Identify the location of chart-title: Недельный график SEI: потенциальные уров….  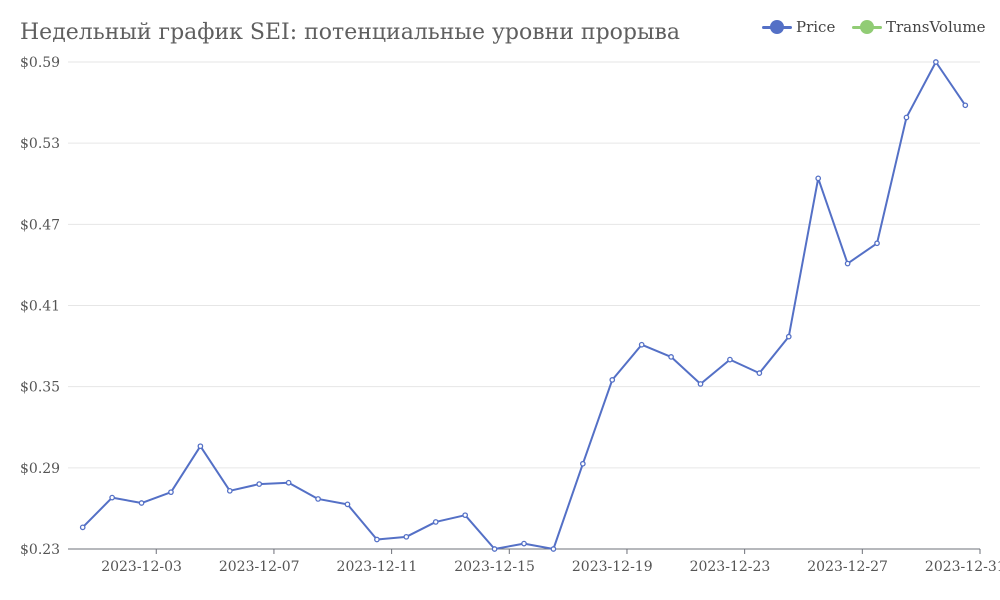
(350, 32).